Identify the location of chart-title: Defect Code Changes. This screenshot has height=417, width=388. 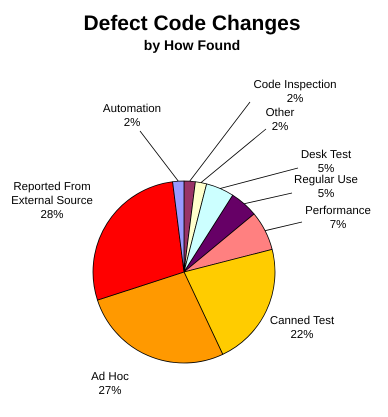
(192, 23).